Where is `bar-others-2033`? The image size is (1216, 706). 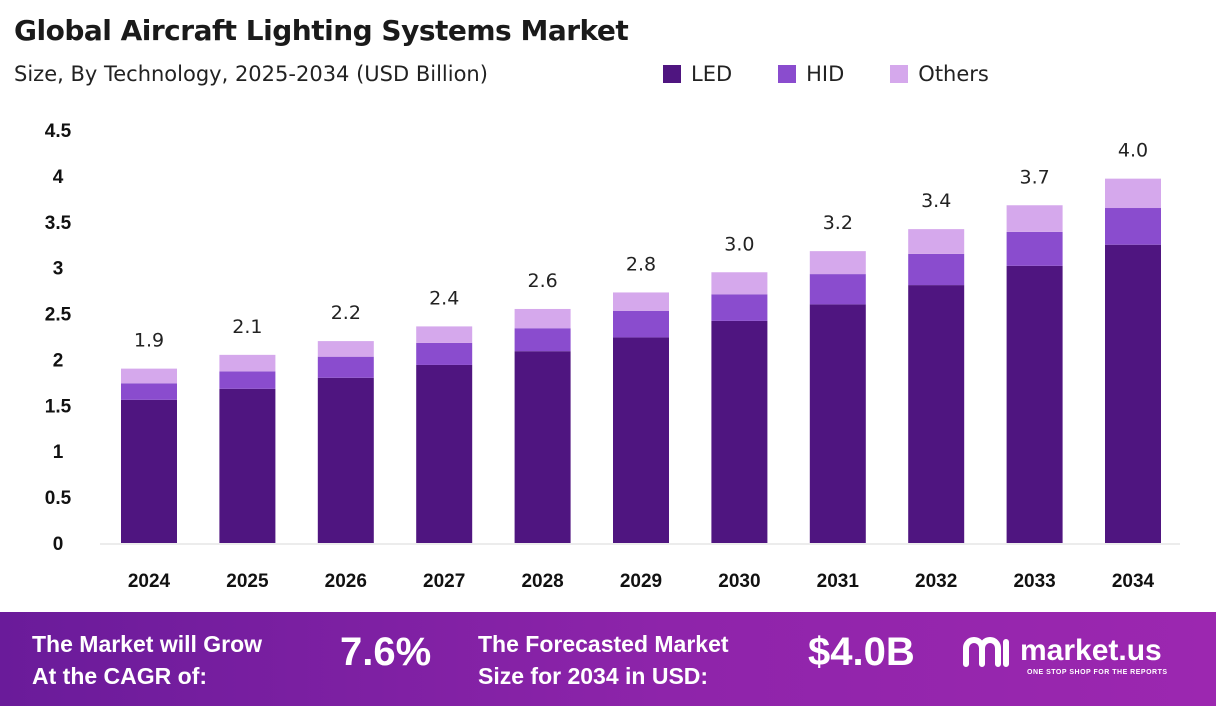 bar-others-2033 is located at coordinates (1034, 218).